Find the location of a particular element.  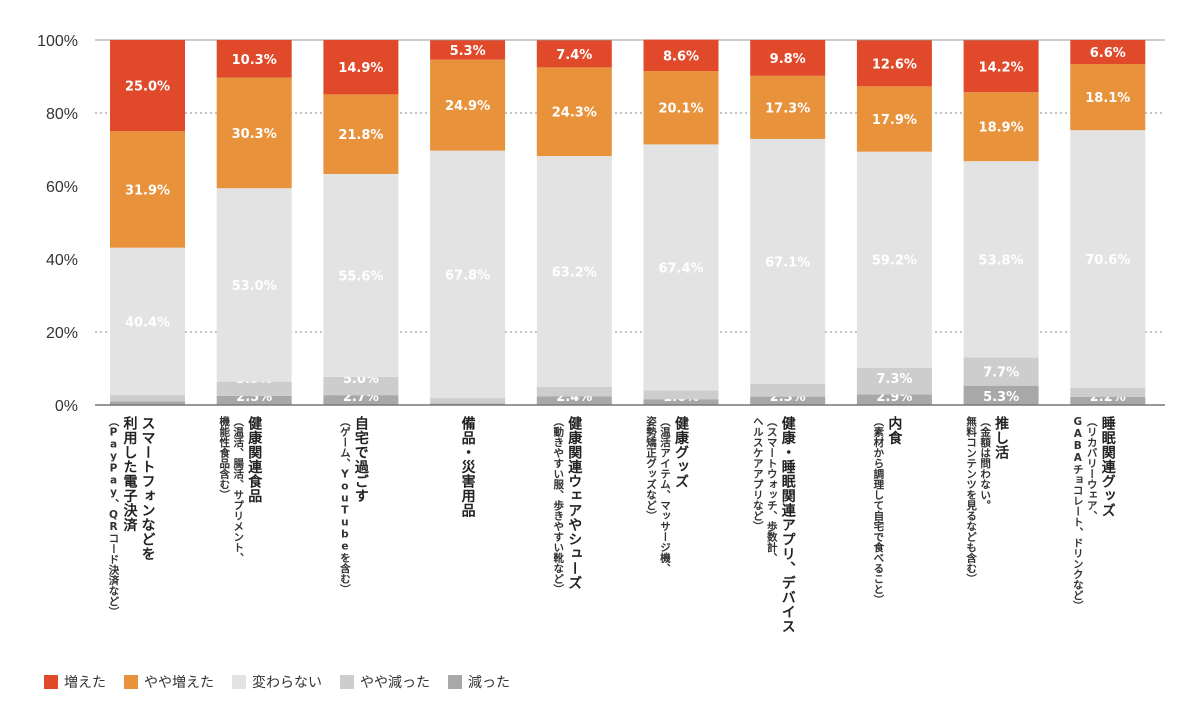

data-label: 24.3% is located at coordinates (574, 113).